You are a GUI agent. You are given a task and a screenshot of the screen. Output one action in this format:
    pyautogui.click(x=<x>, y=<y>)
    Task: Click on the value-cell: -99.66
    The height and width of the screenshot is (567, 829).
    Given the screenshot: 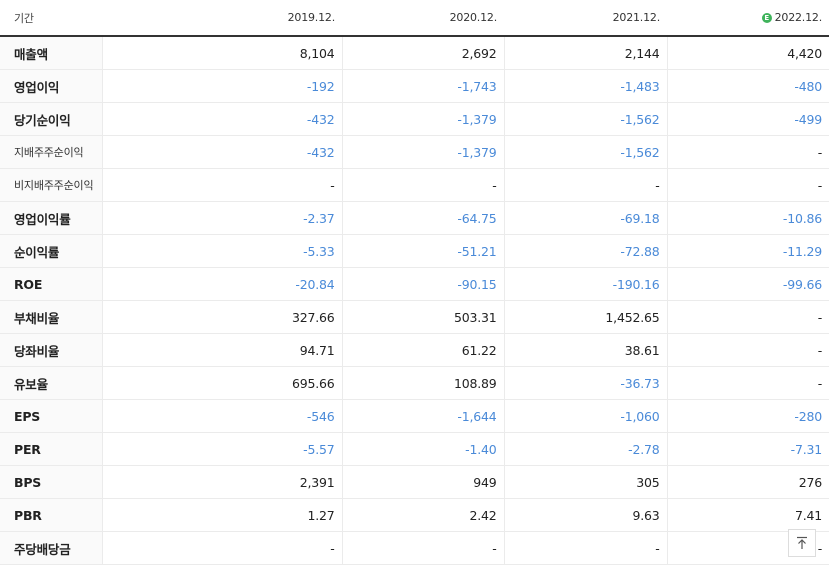 What is the action you would take?
    pyautogui.click(x=747, y=284)
    